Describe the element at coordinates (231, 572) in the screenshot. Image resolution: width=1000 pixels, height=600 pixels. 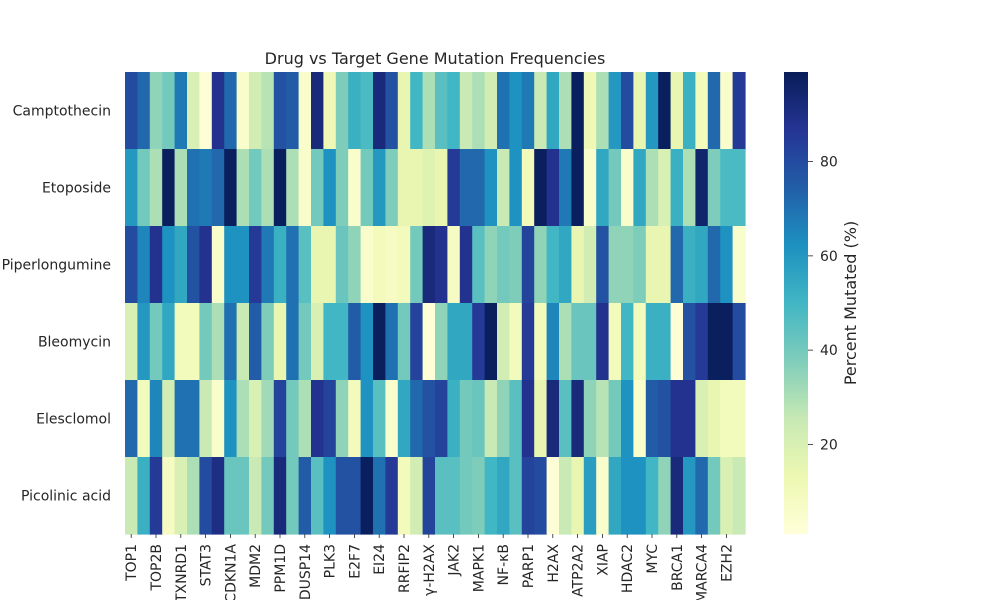
I see `column-tick-label: CDKN1A` at that location.